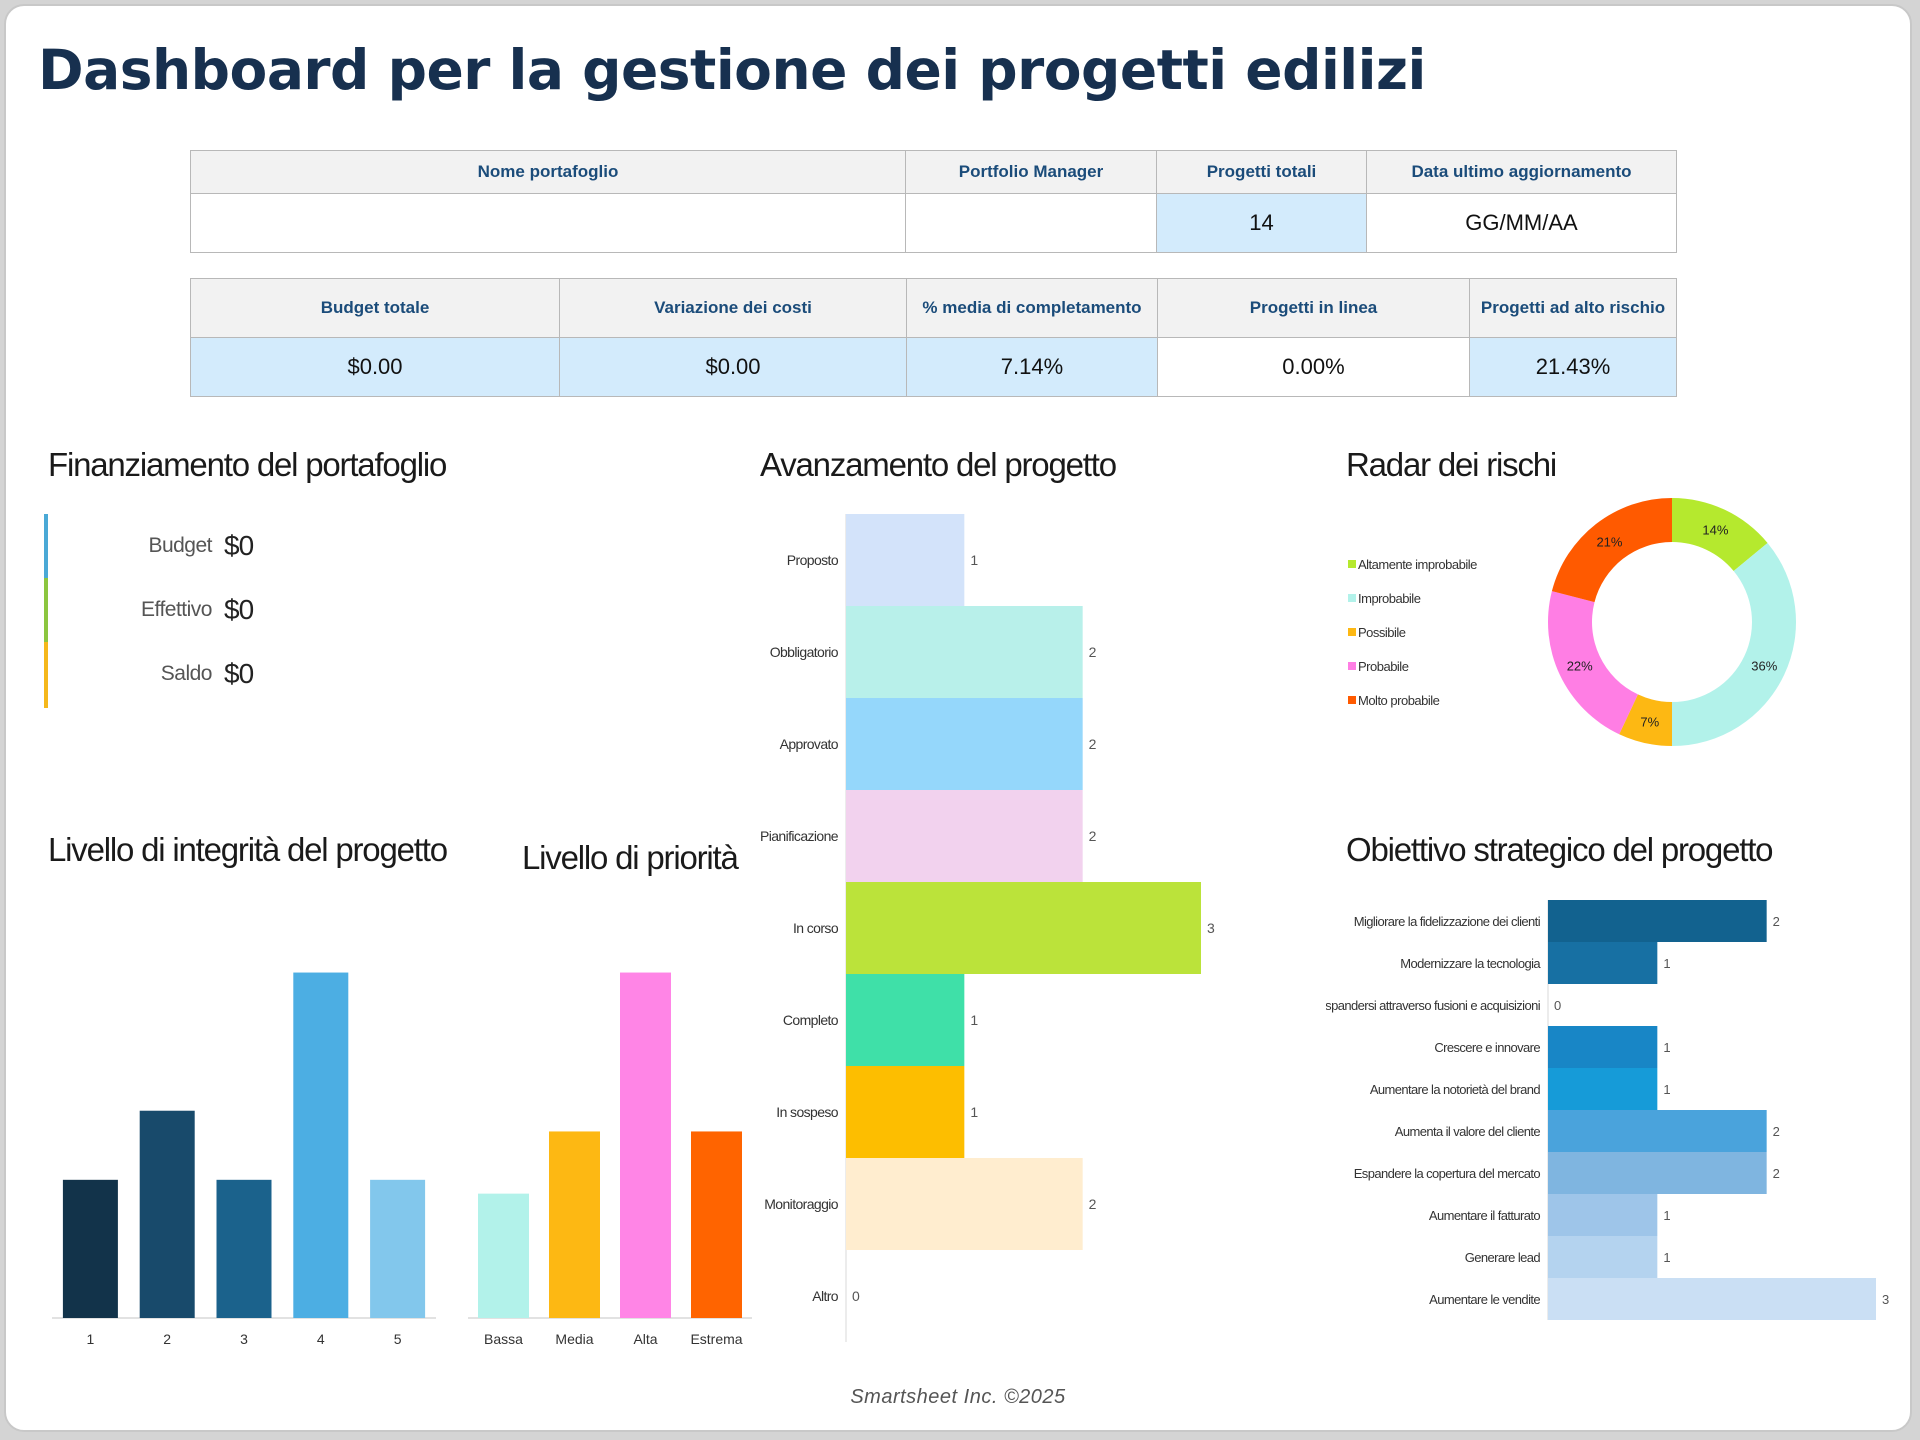 This screenshot has width=1920, height=1440. I want to click on strategic-chart-title: Obiettivo strategico del progetto, so click(1560, 849).